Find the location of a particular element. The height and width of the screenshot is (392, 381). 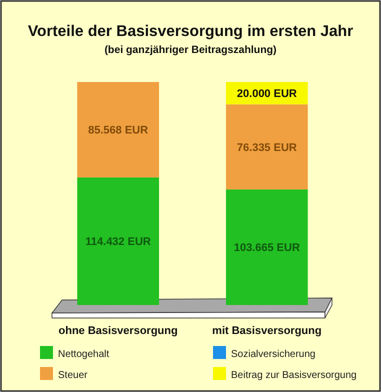

data-label: 103.665 EUR is located at coordinates (267, 248).